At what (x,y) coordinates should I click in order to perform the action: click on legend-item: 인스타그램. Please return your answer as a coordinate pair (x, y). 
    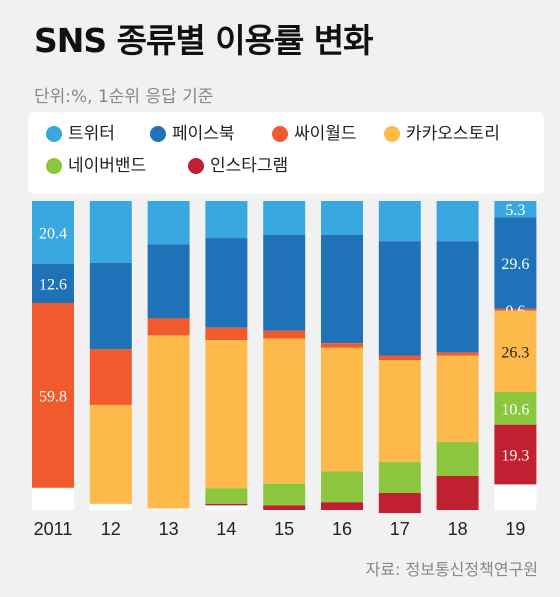
    Looking at the image, I should click on (238, 166).